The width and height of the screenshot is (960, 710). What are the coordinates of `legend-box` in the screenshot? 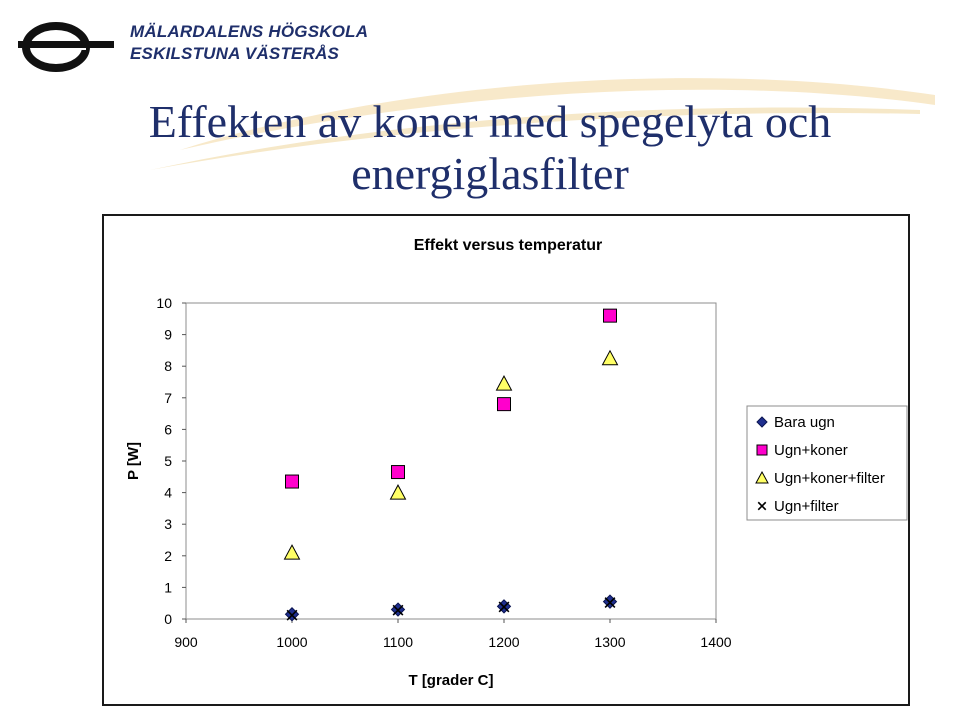 It's located at (827, 463).